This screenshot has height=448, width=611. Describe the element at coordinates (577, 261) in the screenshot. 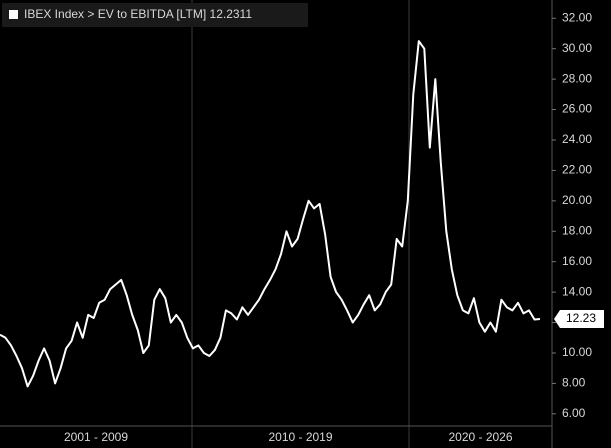

I see `y-tick-label: 16.00` at that location.